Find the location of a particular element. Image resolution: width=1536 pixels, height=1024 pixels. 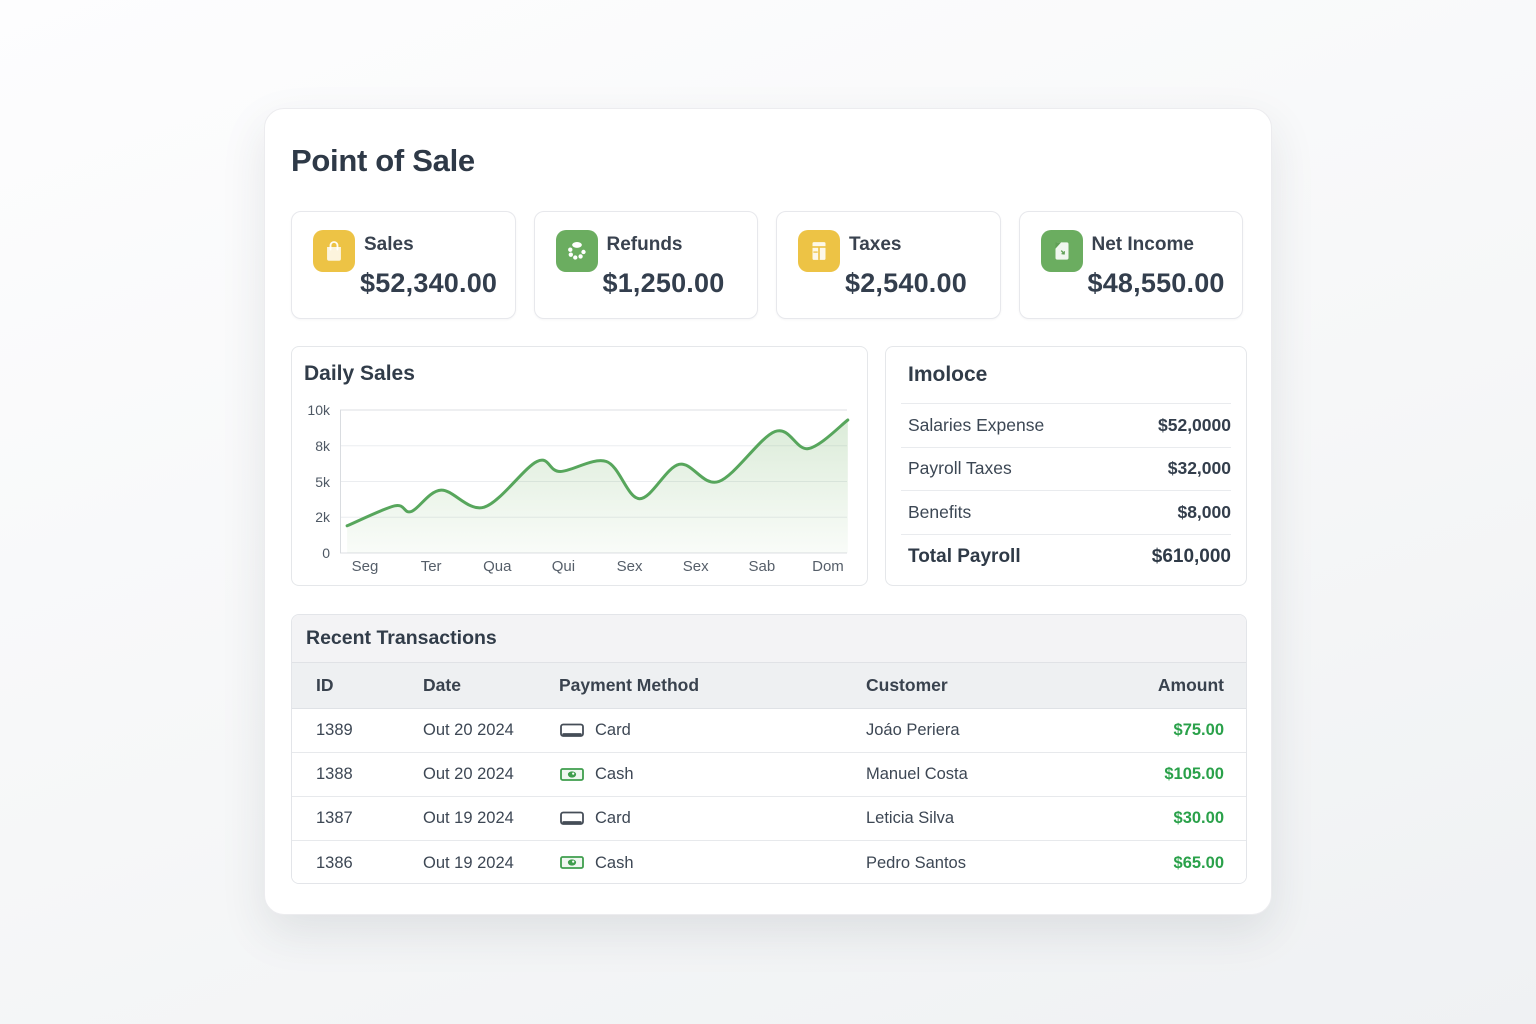

x-tick-label: Qua is located at coordinates (497, 566).